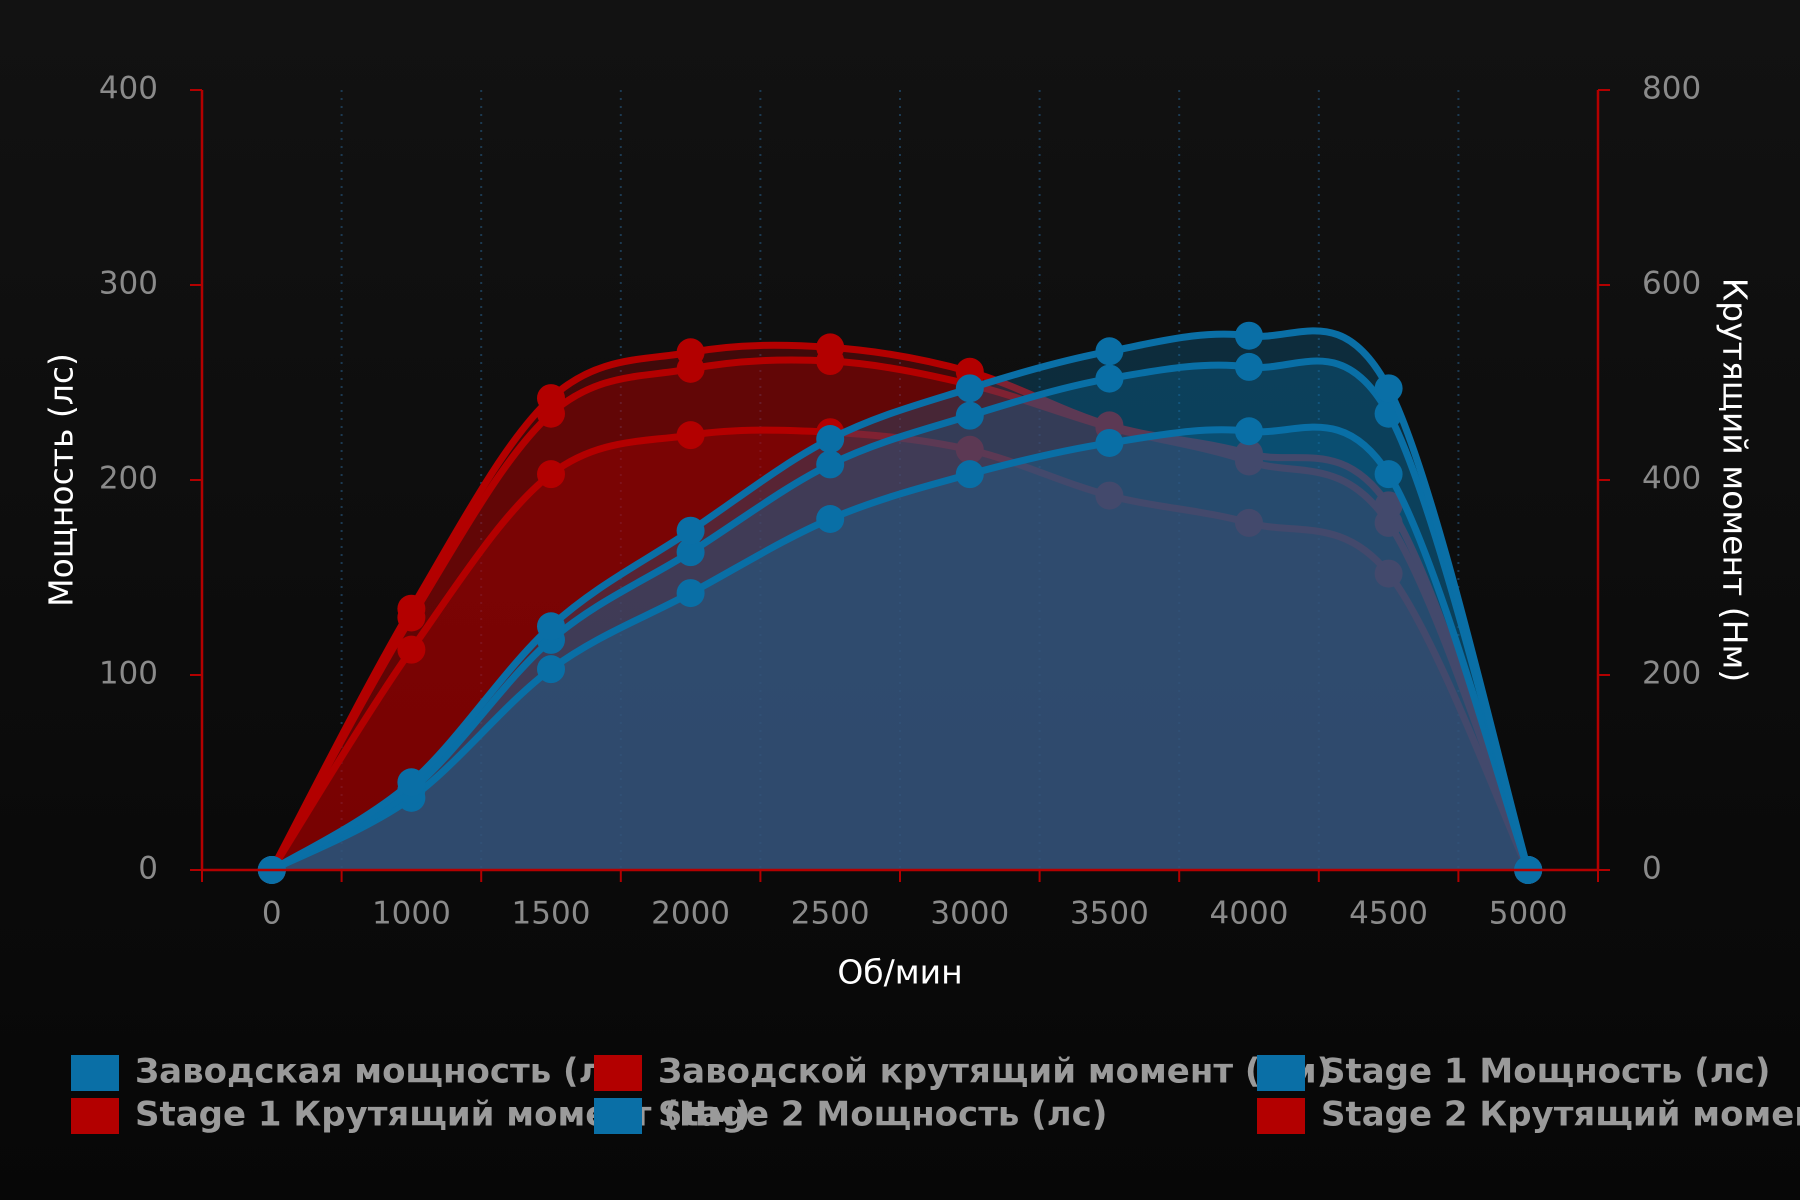 This screenshot has width=1800, height=1200. Describe the element at coordinates (882, 1115) in the screenshot. I see `legend-label: Stage 2 Мощность (лс)` at that location.